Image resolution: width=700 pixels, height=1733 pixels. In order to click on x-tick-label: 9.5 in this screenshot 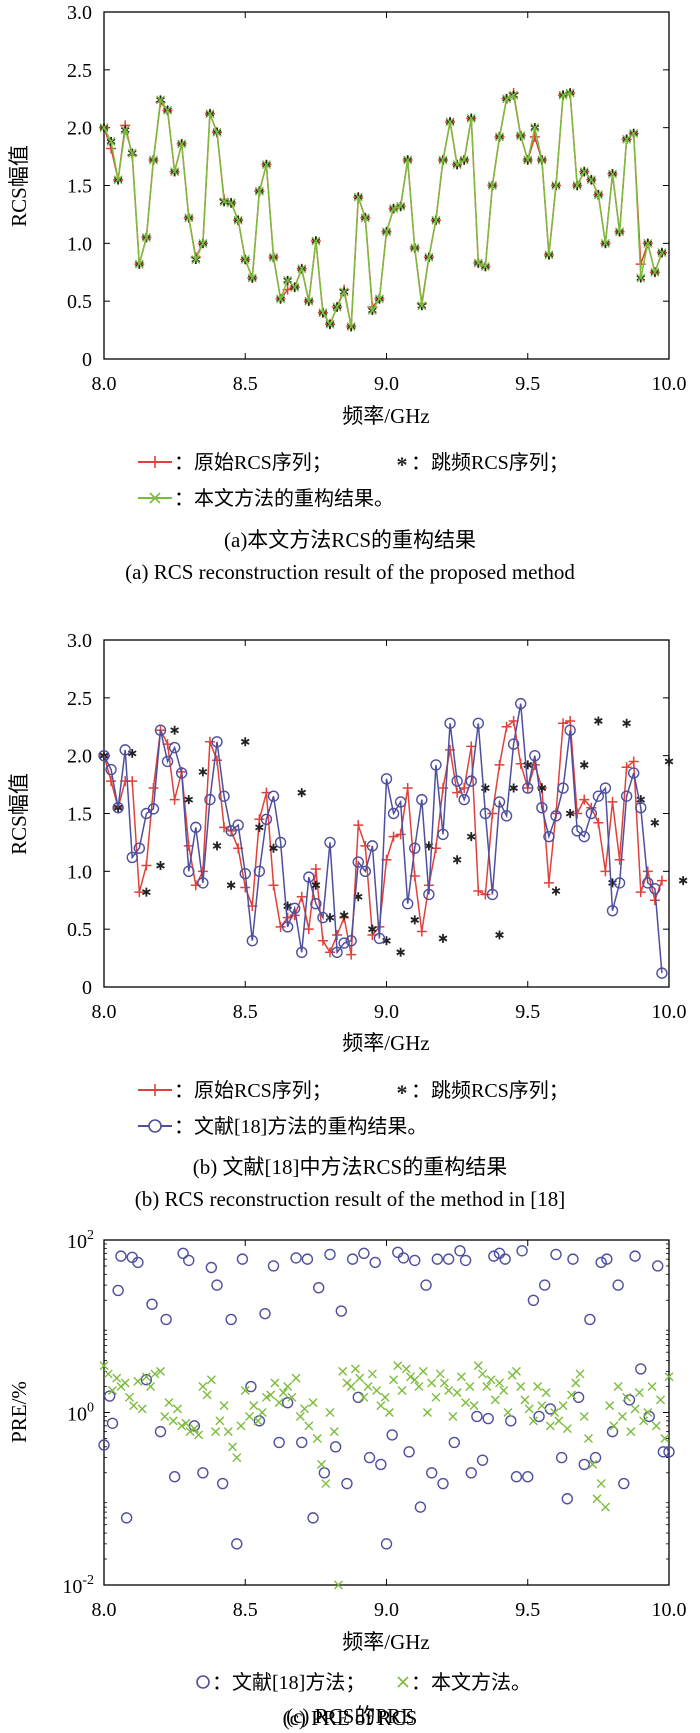, I will do `click(527, 384)`.